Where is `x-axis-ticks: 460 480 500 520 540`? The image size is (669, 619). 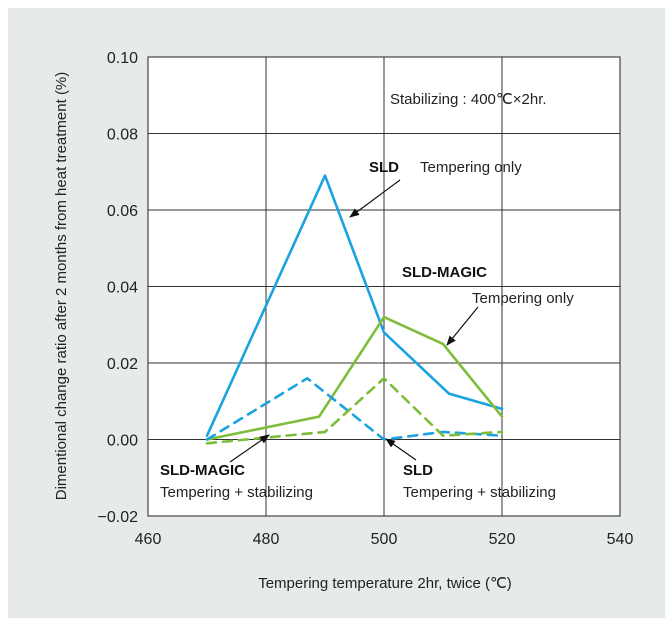 x-axis-ticks: 460 480 500 520 540 is located at coordinates (384, 539).